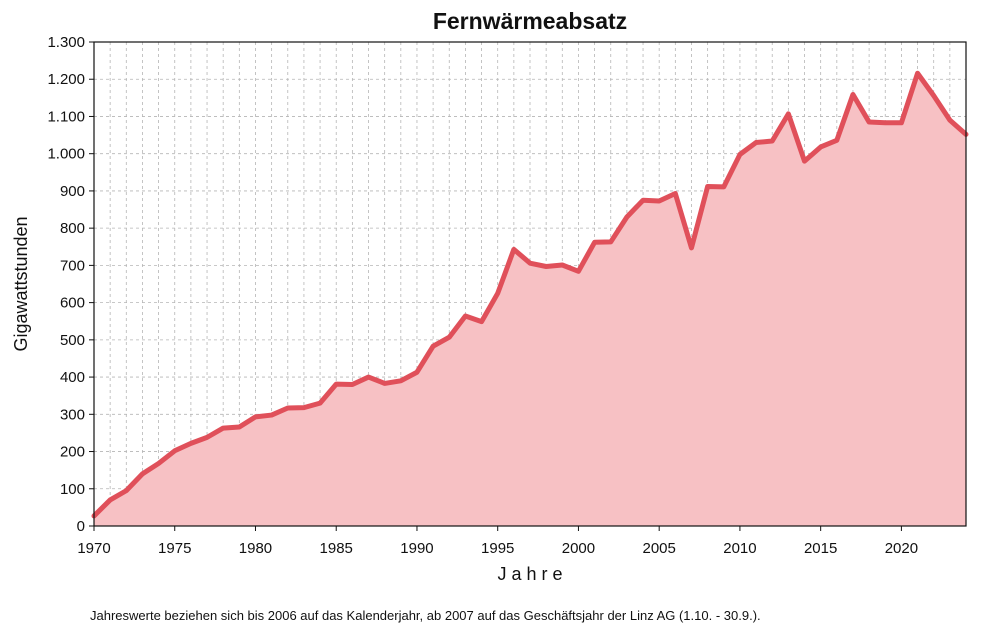 Image resolution: width=1000 pixels, height=638 pixels. I want to click on y-tick-label: 600, so click(72, 303).